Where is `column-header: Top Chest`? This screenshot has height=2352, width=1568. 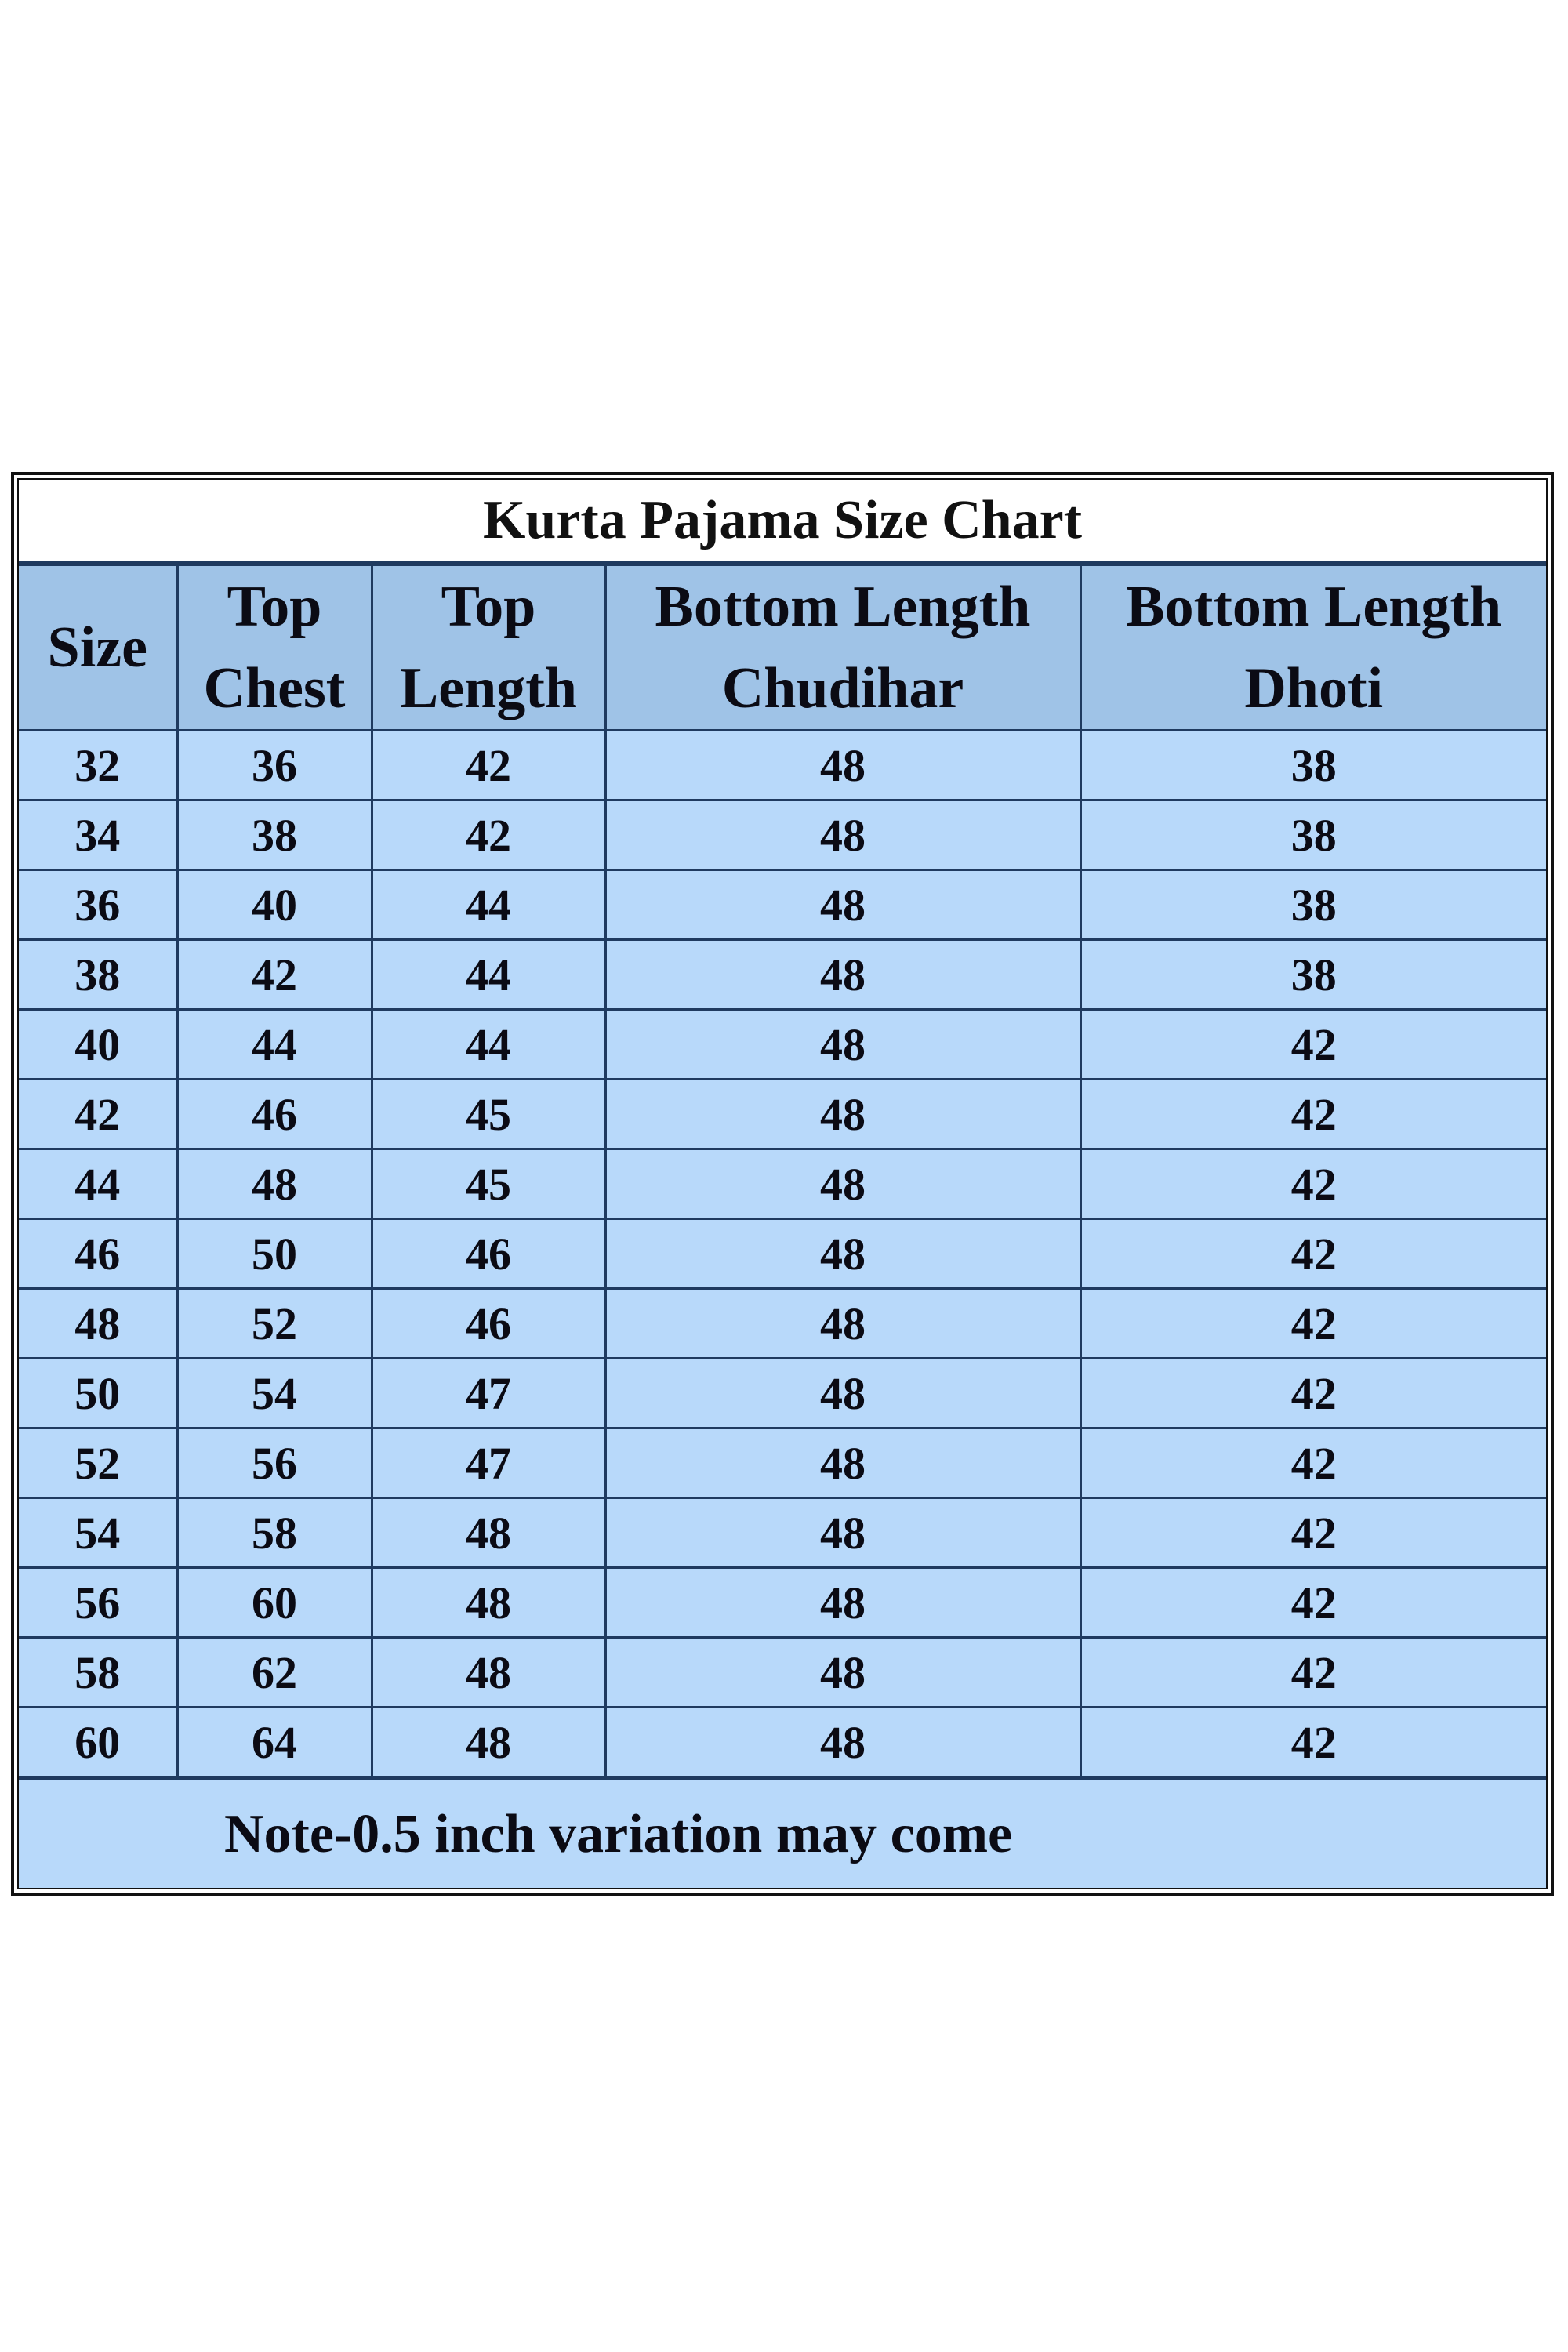
column-header: Top Chest is located at coordinates (274, 647).